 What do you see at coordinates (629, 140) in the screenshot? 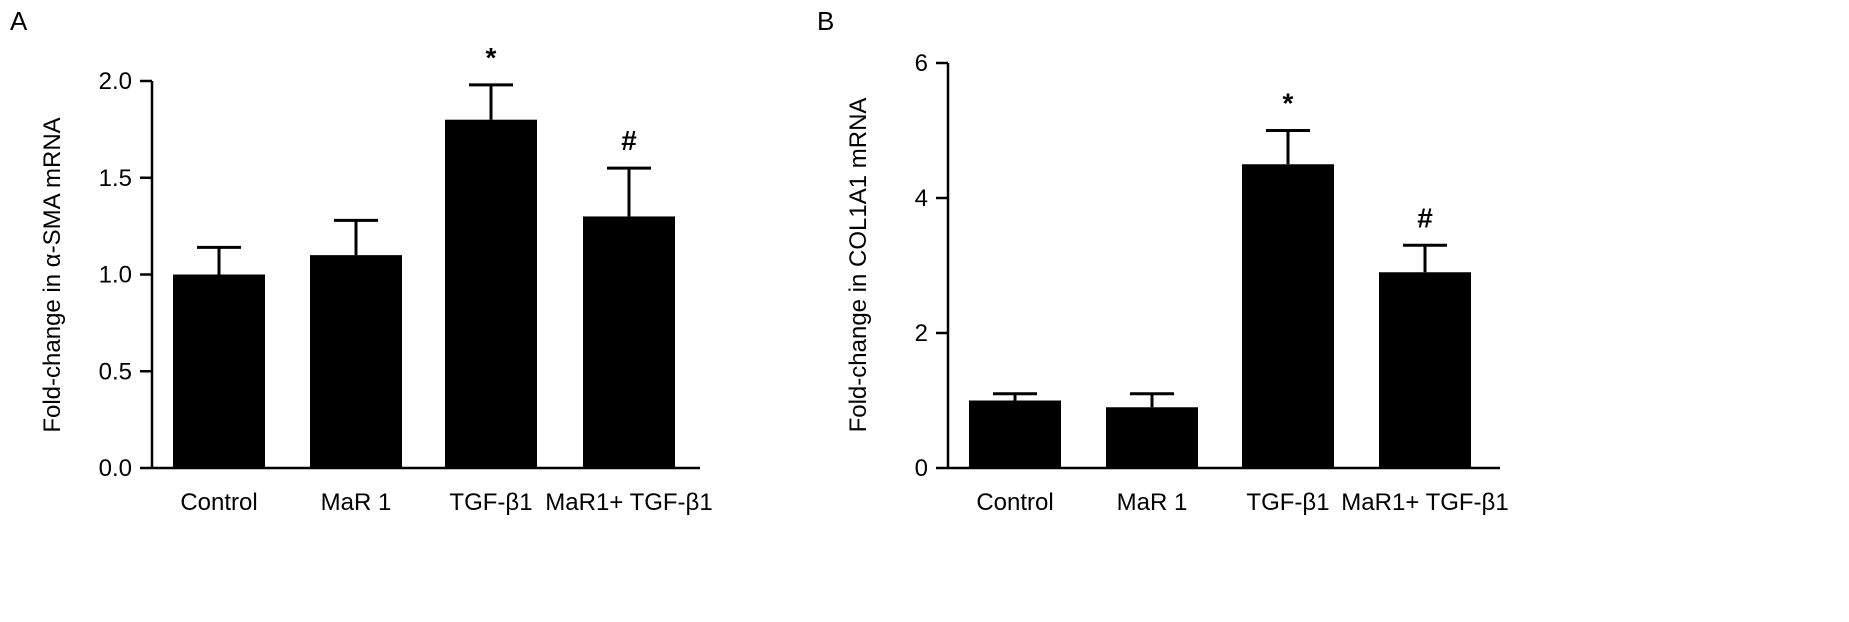
I see `panel-a-significance-marker: #` at bounding box center [629, 140].